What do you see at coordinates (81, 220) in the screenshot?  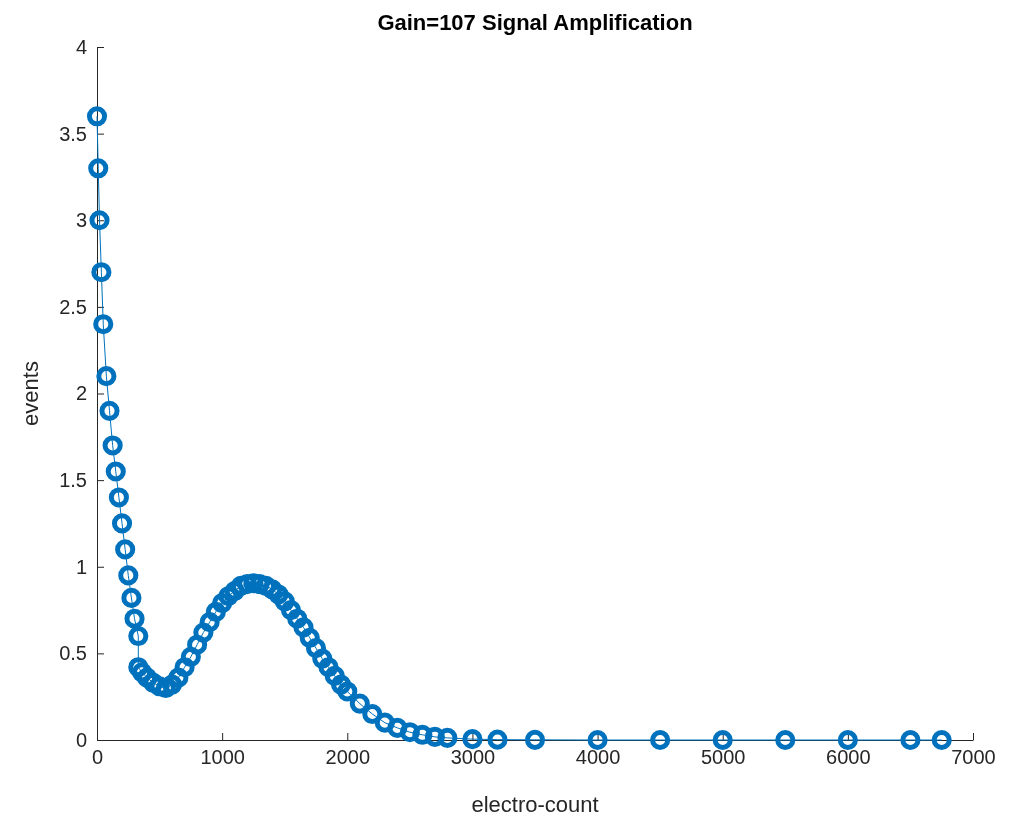 I see `y-tick-label: 3` at bounding box center [81, 220].